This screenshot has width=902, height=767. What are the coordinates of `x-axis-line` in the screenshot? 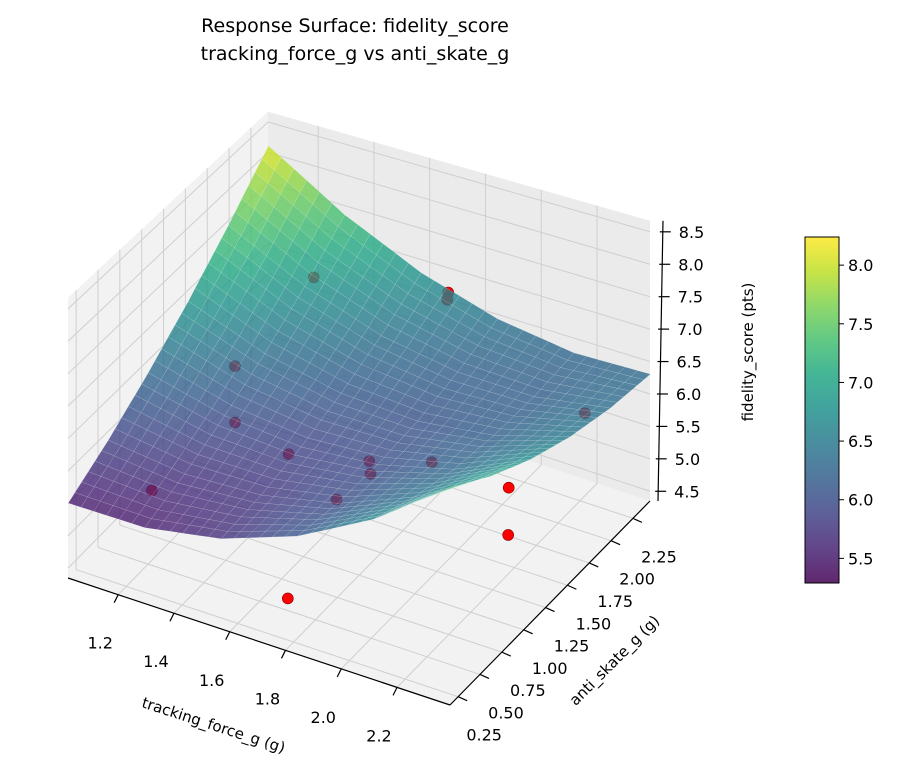 It's located at (259, 641).